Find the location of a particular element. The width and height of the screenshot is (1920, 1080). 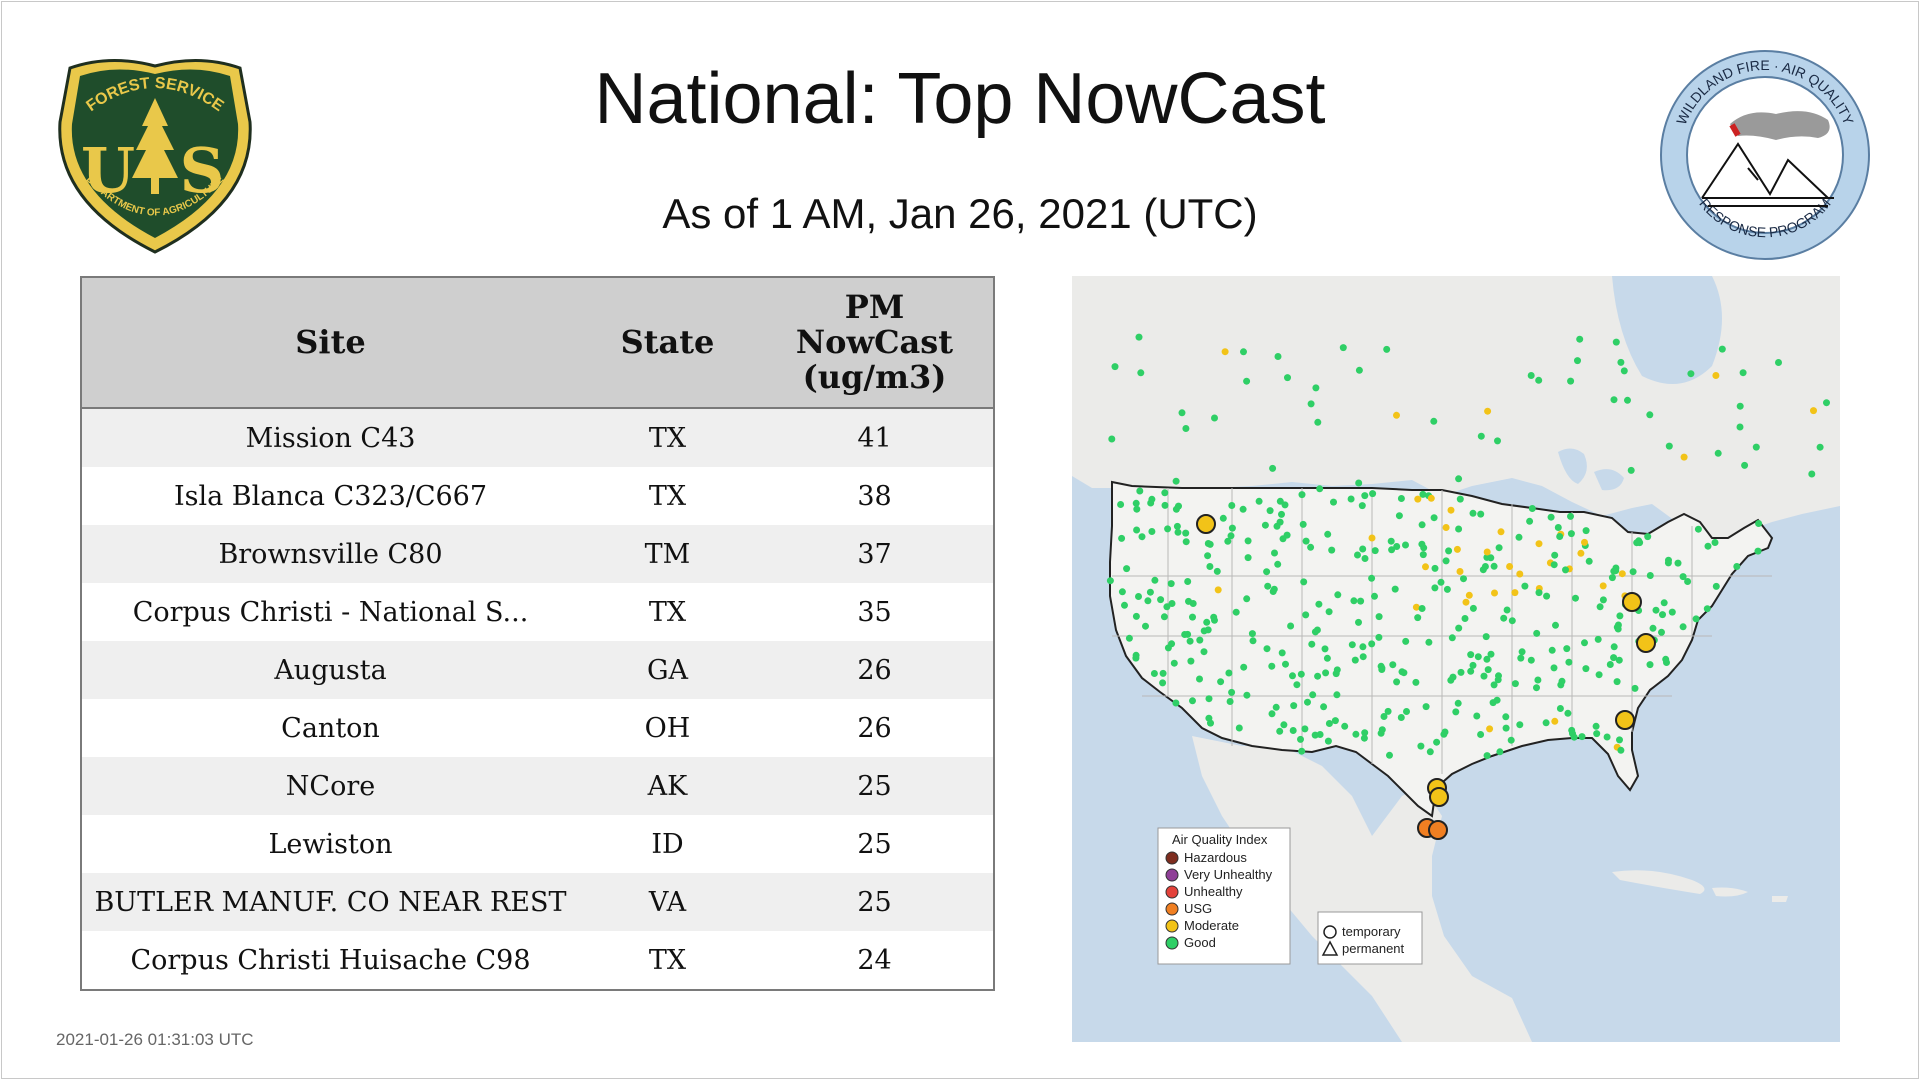

cell-site: Isla Blanca C323/C667 is located at coordinates (330, 496).